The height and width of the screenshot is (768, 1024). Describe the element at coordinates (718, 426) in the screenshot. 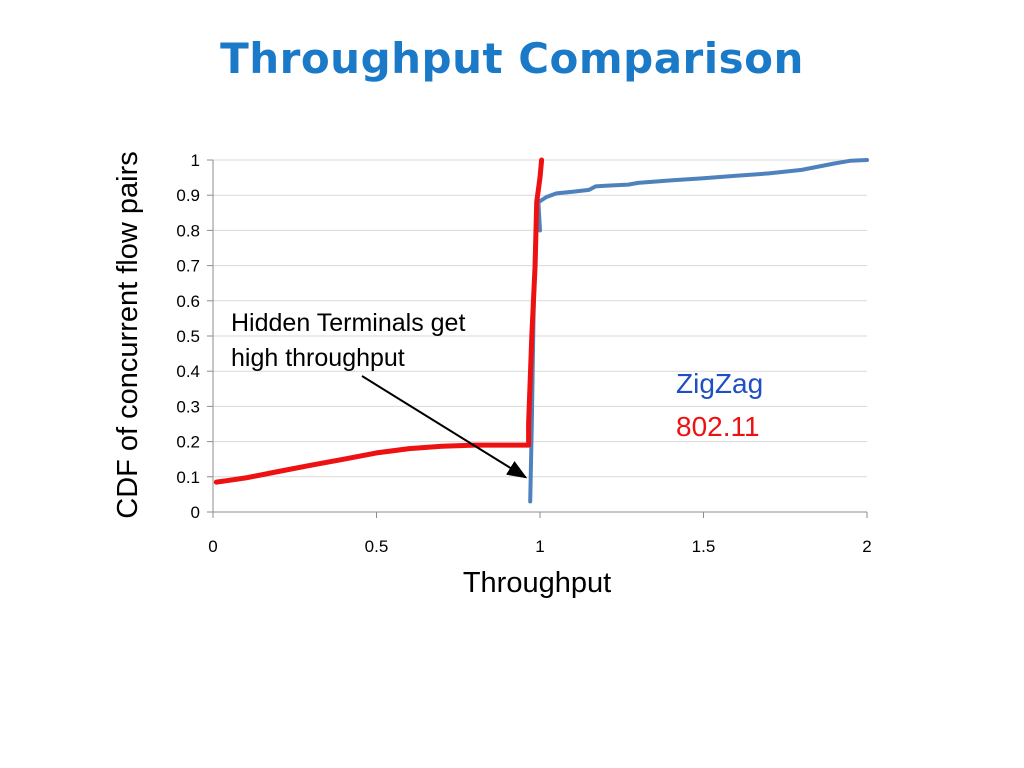

I see `legend-80211: 802.11` at that location.